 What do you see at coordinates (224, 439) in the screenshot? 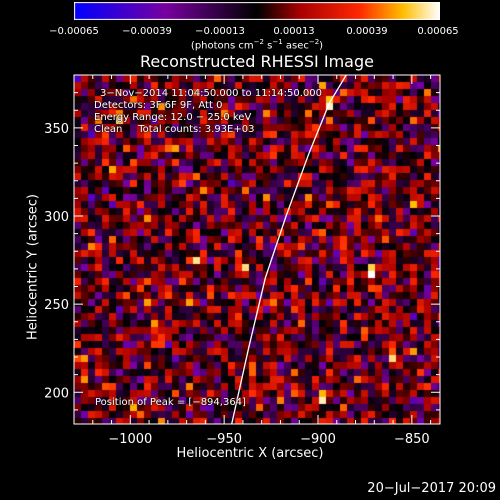
I see `x-tick-label: −950` at bounding box center [224, 439].